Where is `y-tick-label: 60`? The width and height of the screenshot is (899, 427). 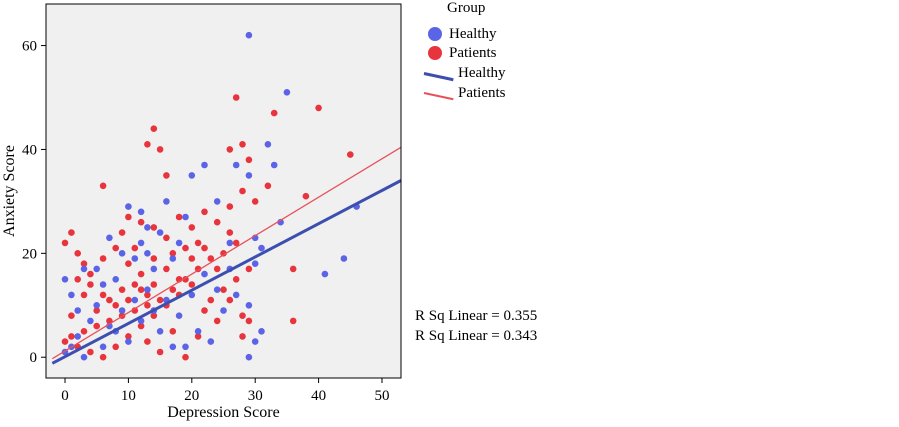 y-tick-label: 60 is located at coordinates (29, 47).